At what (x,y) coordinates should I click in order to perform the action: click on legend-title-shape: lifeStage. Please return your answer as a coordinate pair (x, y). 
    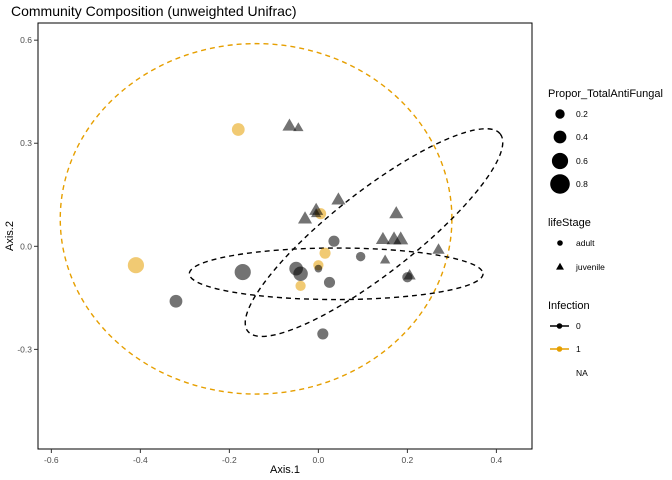
    Looking at the image, I should click on (569, 223).